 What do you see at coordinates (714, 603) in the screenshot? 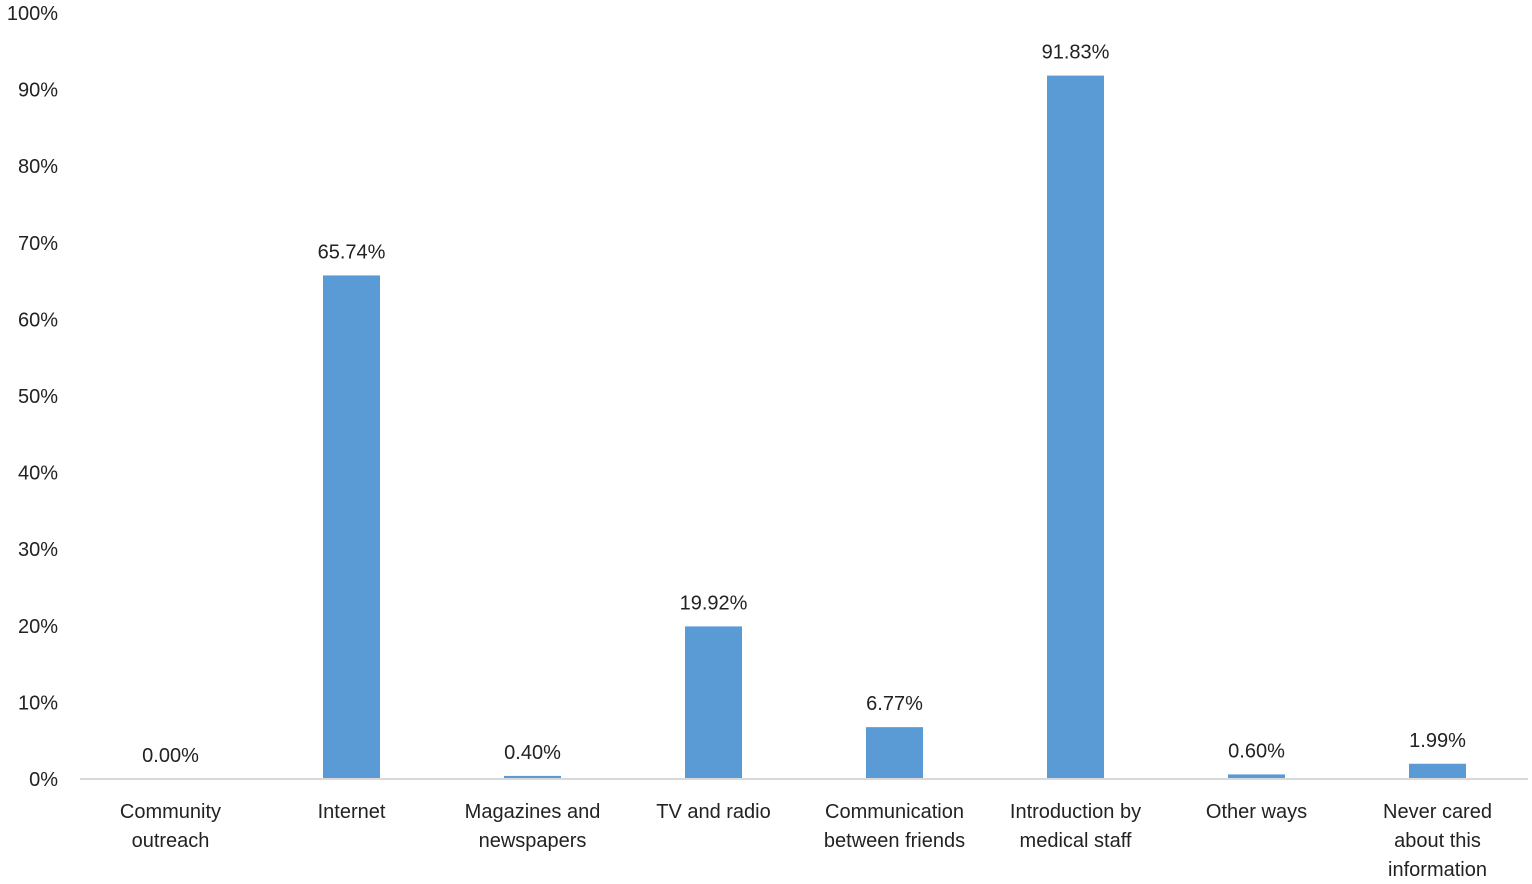
I see `data-label: 19.92%` at bounding box center [714, 603].